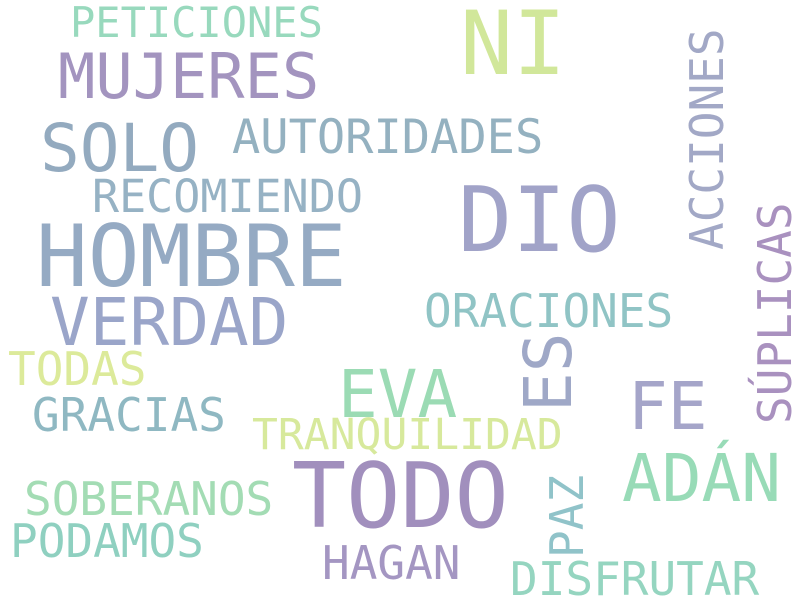 This screenshot has height=600, width=800. I want to click on word-solo: SOLO, so click(119, 148).